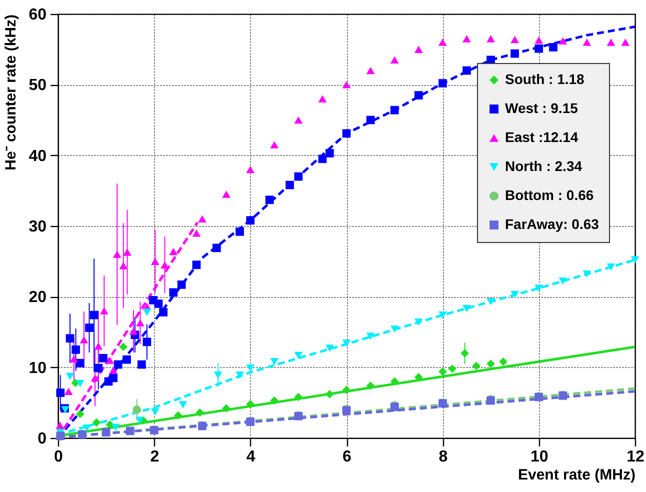 Image resolution: width=646 pixels, height=492 pixels. I want to click on y-tick-label: 50, so click(37, 85).